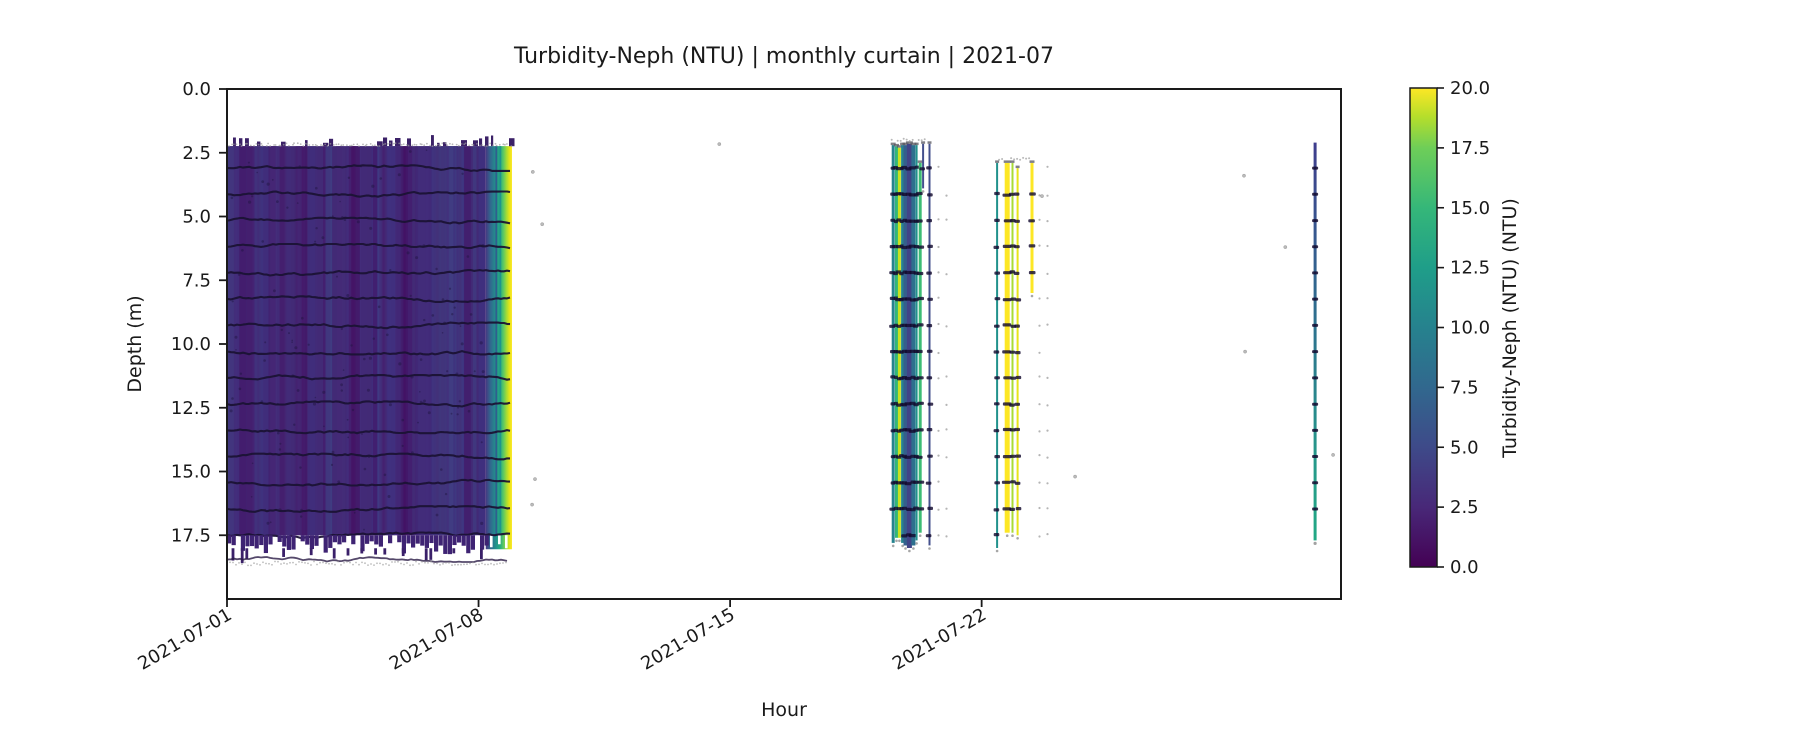 This screenshot has height=750, width=1800. What do you see at coordinates (939, 639) in the screenshot?
I see `x-tick-label: 2021-07-22` at bounding box center [939, 639].